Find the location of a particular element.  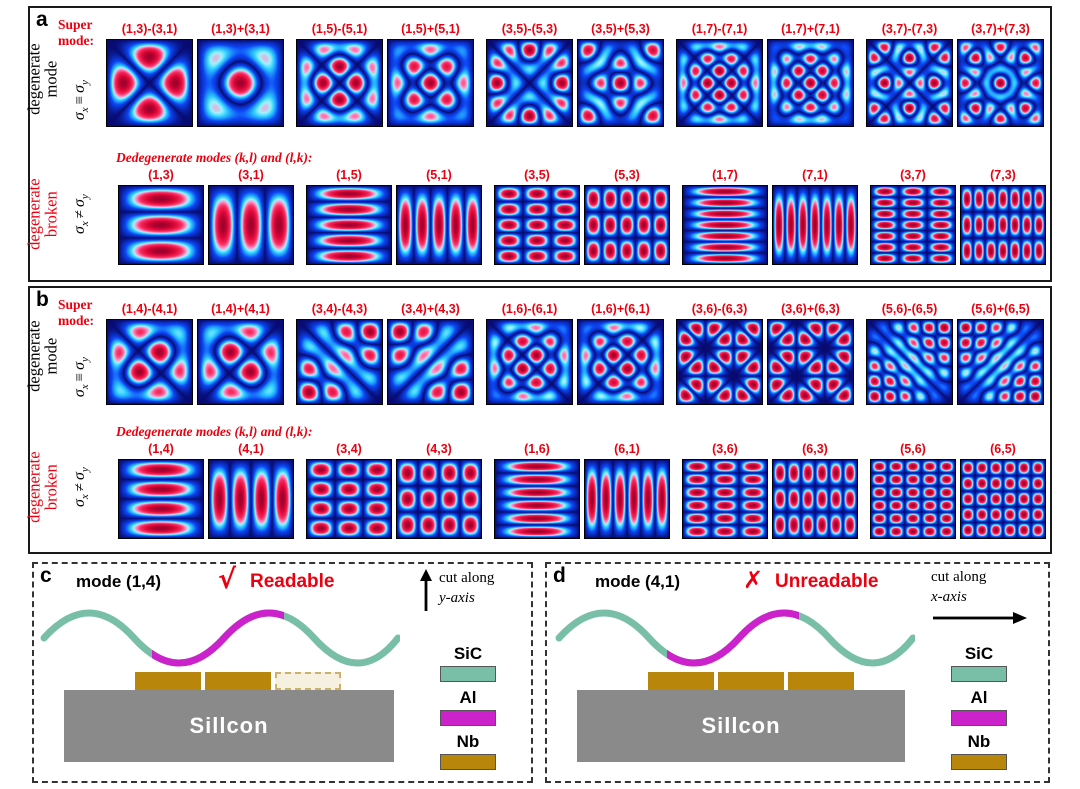

legend-item-al: Al is located at coordinates (468, 707).